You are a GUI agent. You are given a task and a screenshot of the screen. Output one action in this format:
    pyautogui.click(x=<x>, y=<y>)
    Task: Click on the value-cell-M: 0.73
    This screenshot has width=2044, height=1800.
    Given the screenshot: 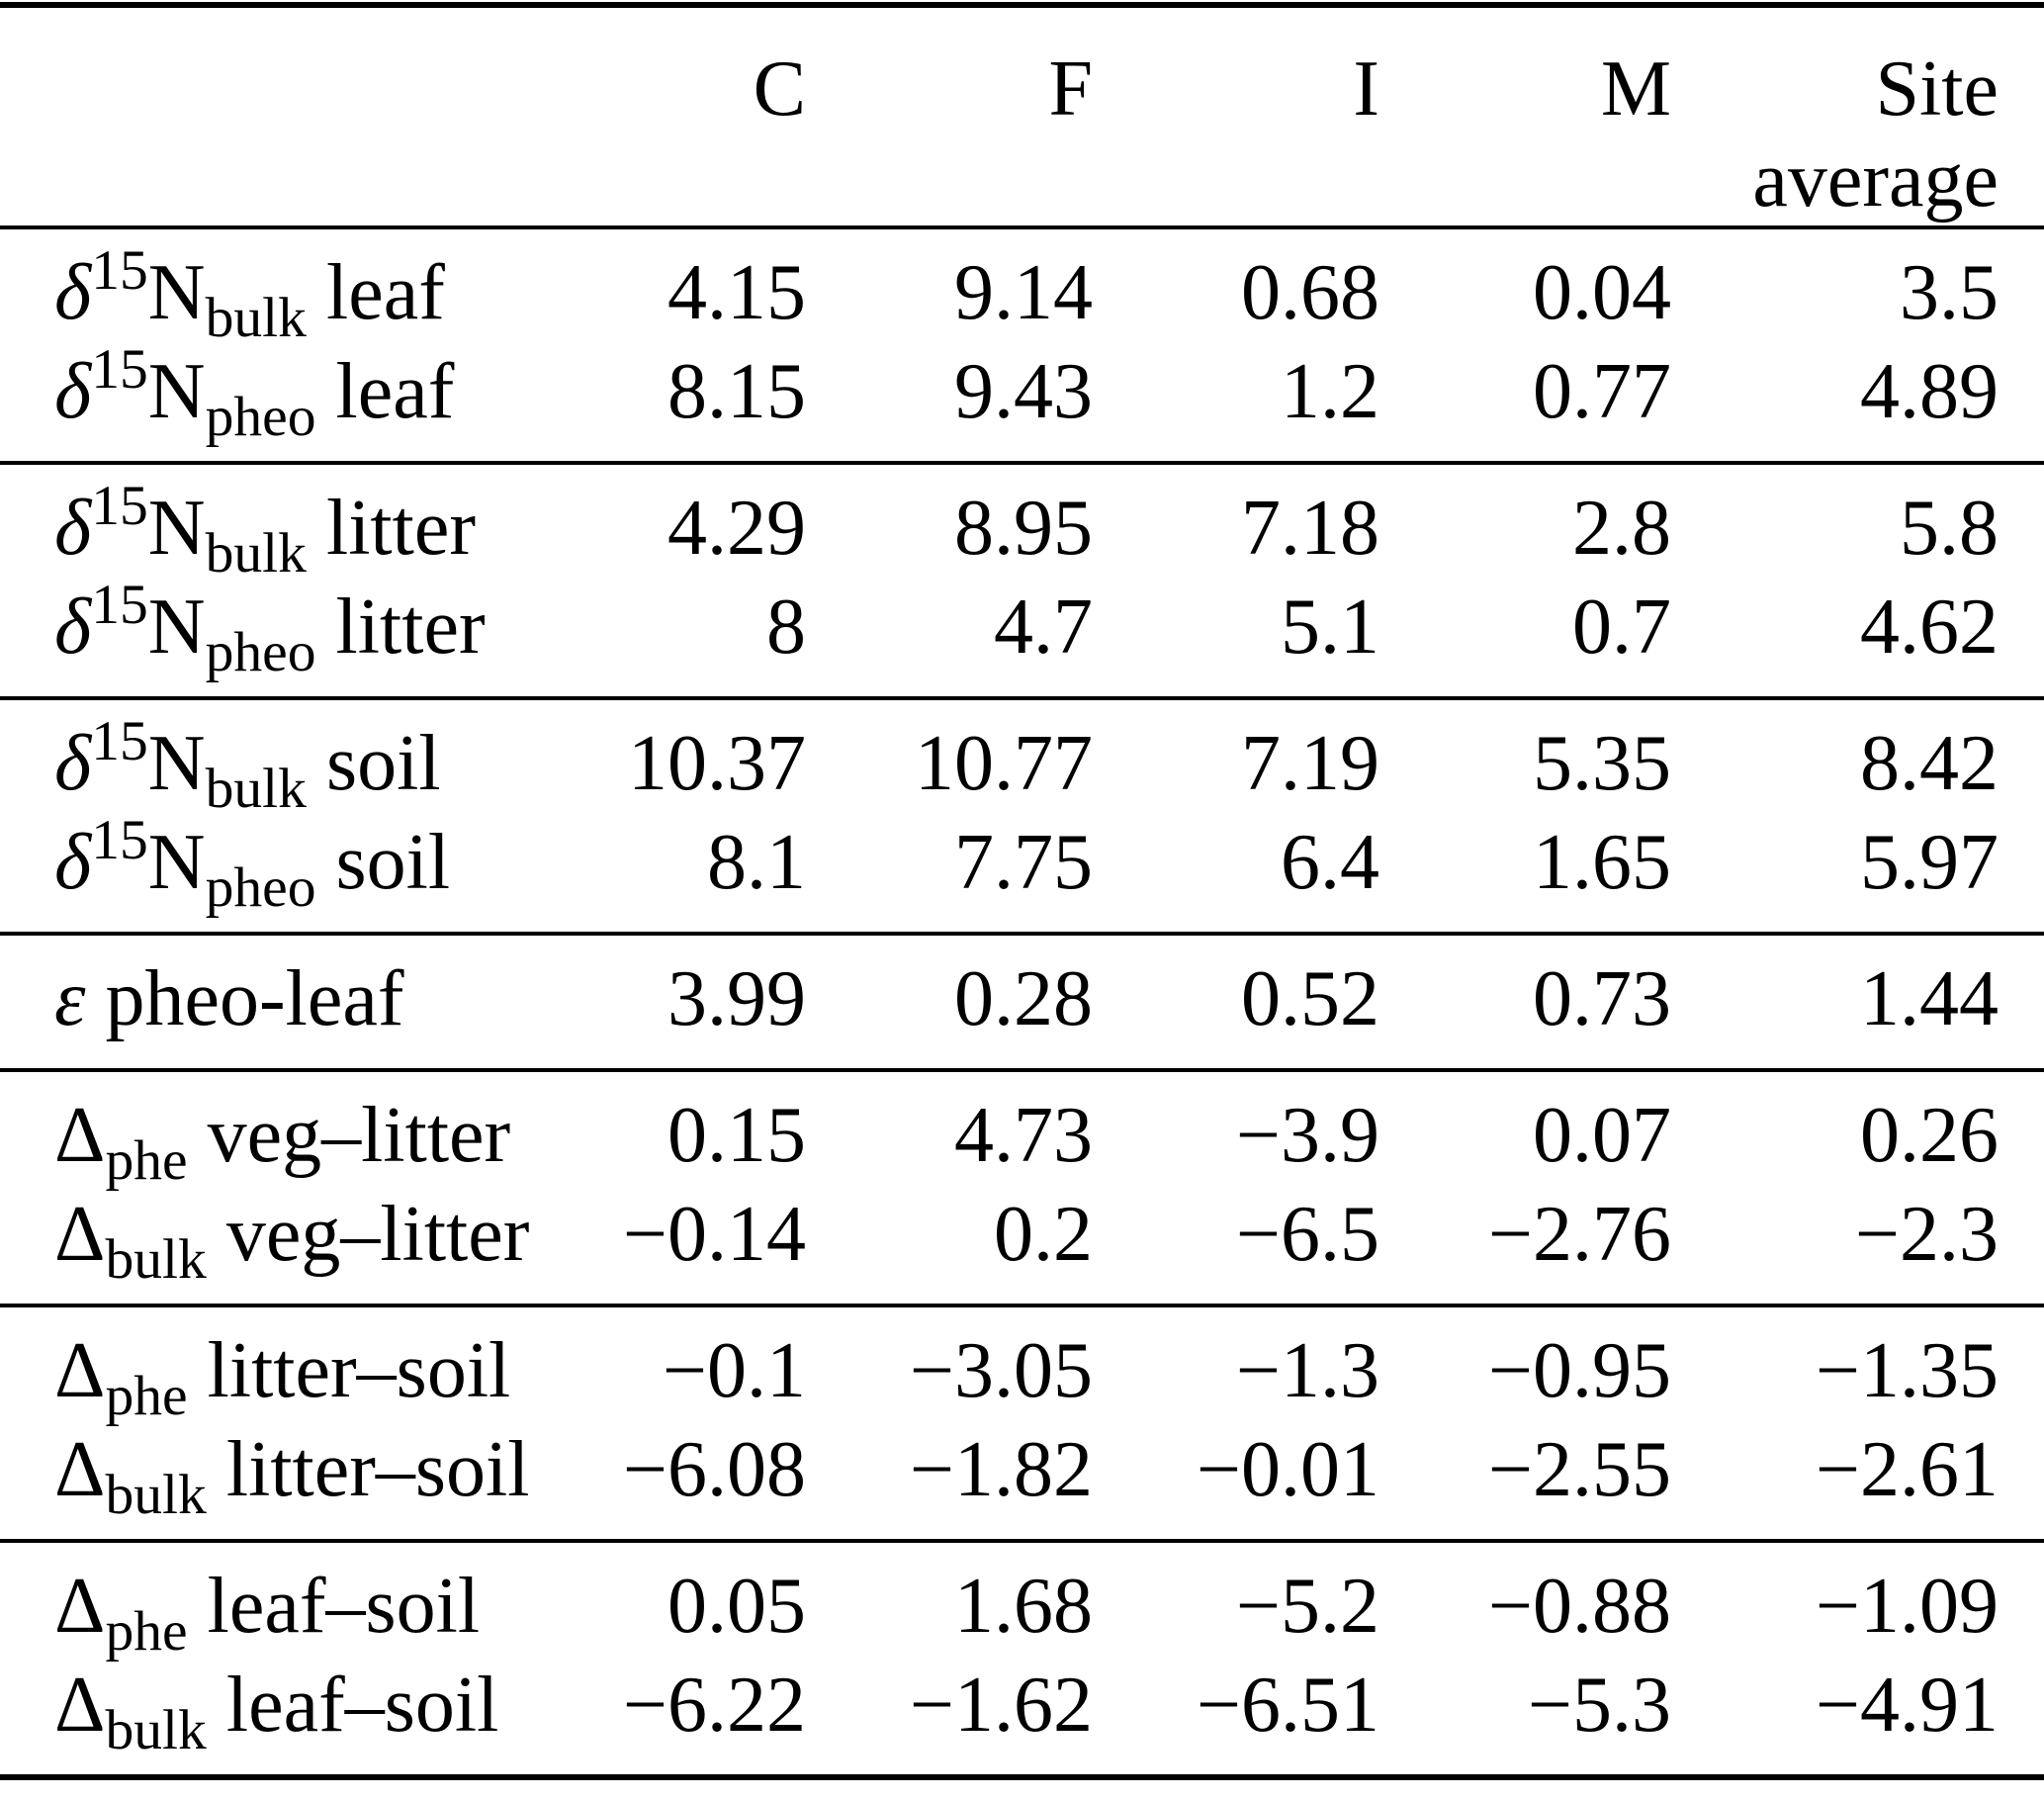 What is the action you would take?
    pyautogui.click(x=1602, y=998)
    